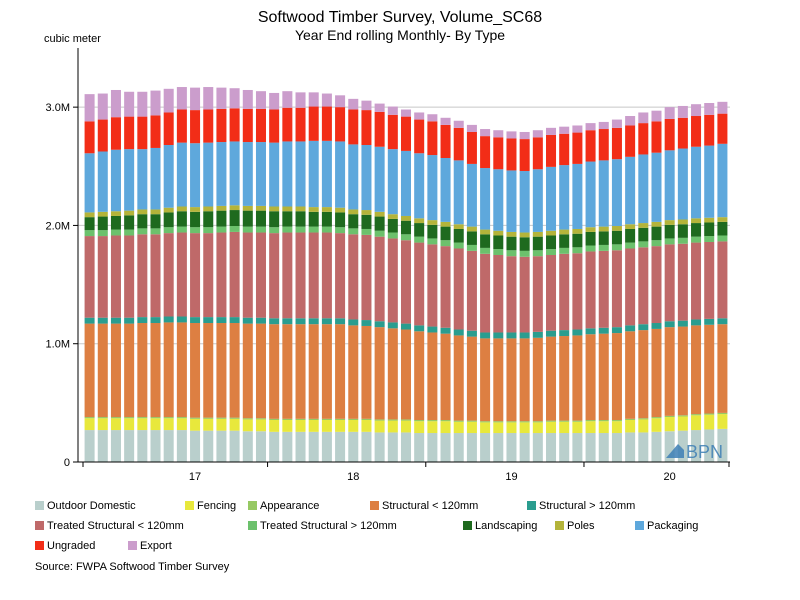 Image resolution: width=800 pixels, height=600 pixels. I want to click on x-ticks: 17 18 19 20, so click(406, 472).